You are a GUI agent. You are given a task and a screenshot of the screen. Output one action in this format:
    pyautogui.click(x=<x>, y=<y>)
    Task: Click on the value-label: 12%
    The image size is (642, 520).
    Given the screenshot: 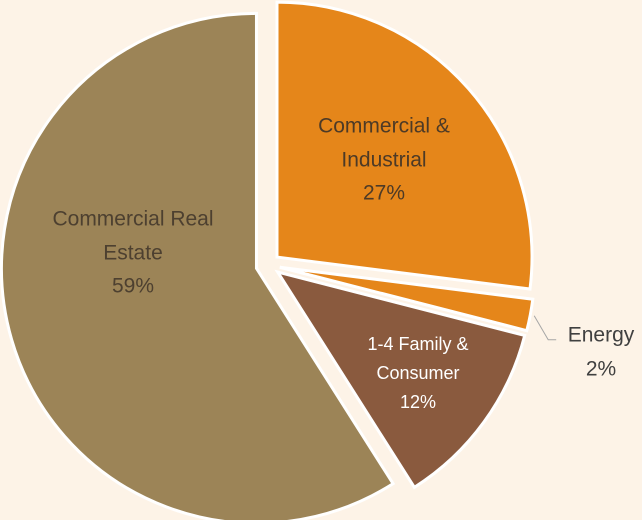 What is the action you would take?
    pyautogui.click(x=418, y=401)
    